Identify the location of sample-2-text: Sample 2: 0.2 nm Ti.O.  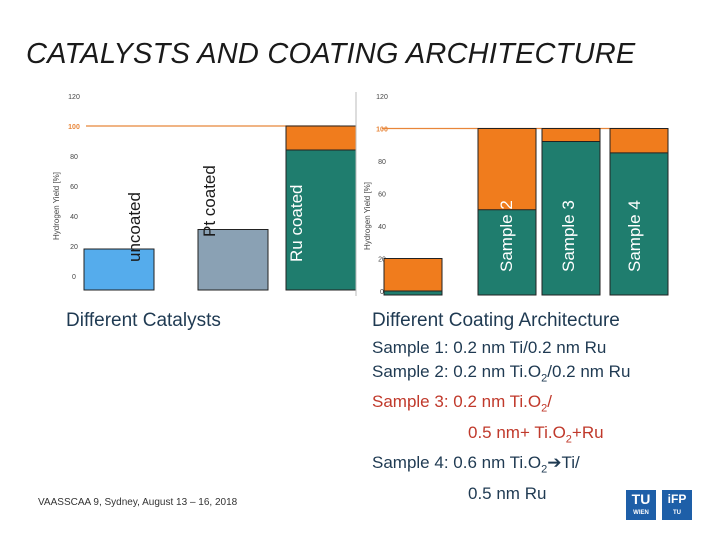
(457, 371).